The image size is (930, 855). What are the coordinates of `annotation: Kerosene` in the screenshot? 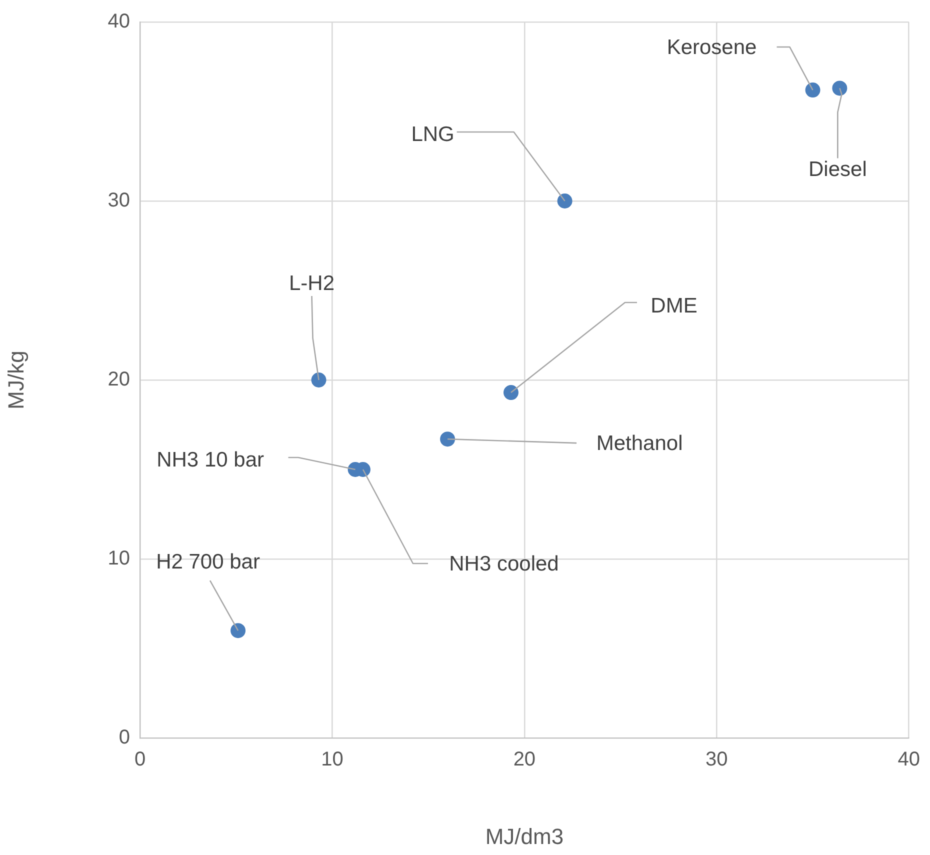 It's located at (711, 47).